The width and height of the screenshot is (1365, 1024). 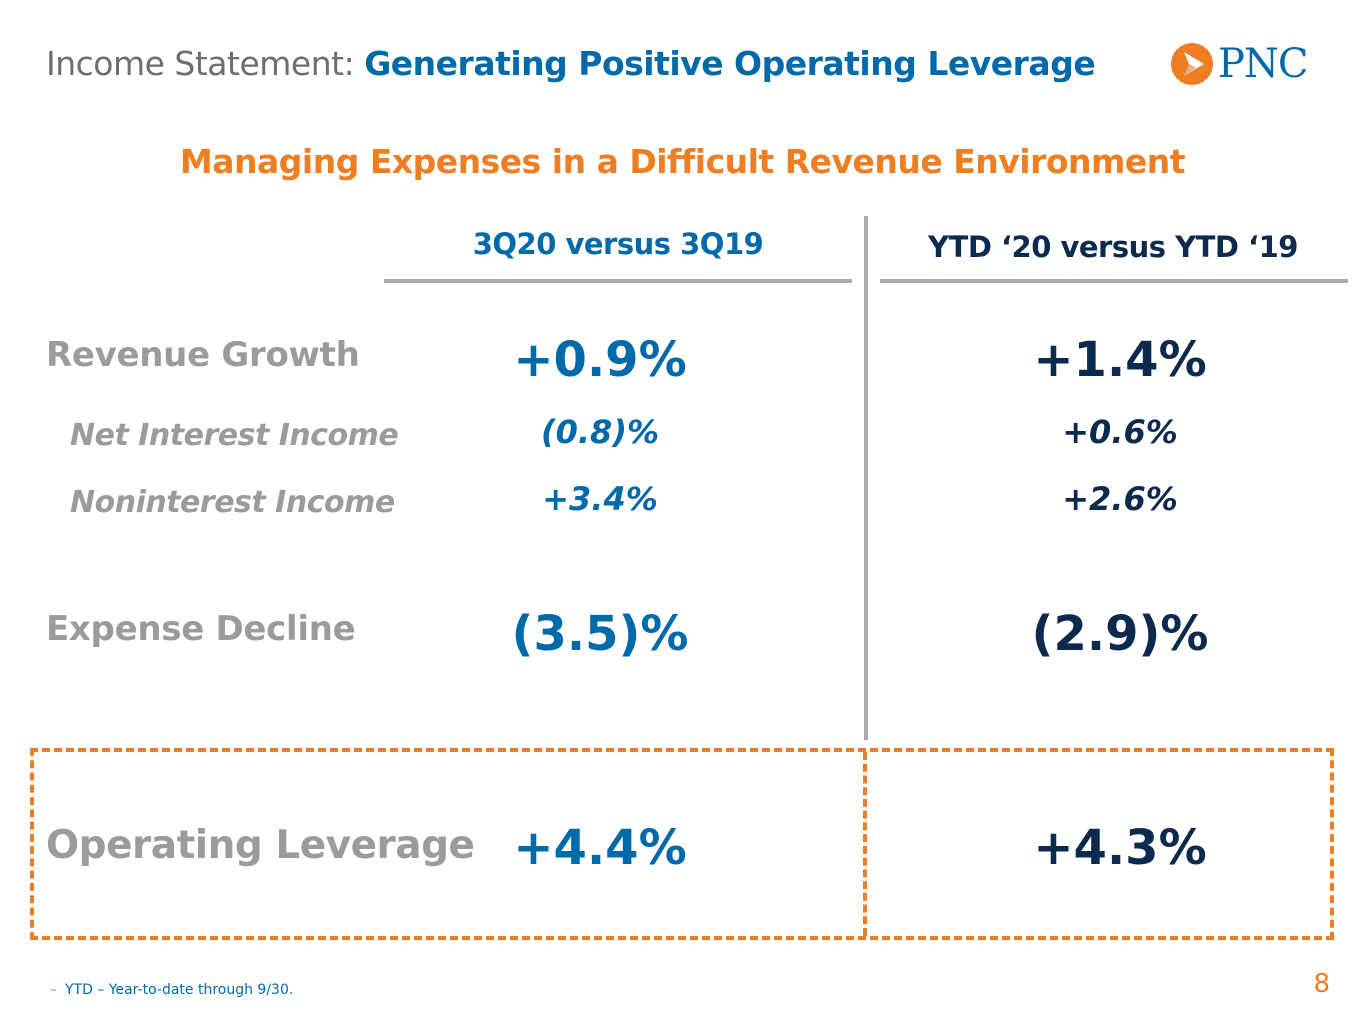 I want to click on column-rule-ytd, so click(x=1114, y=281).